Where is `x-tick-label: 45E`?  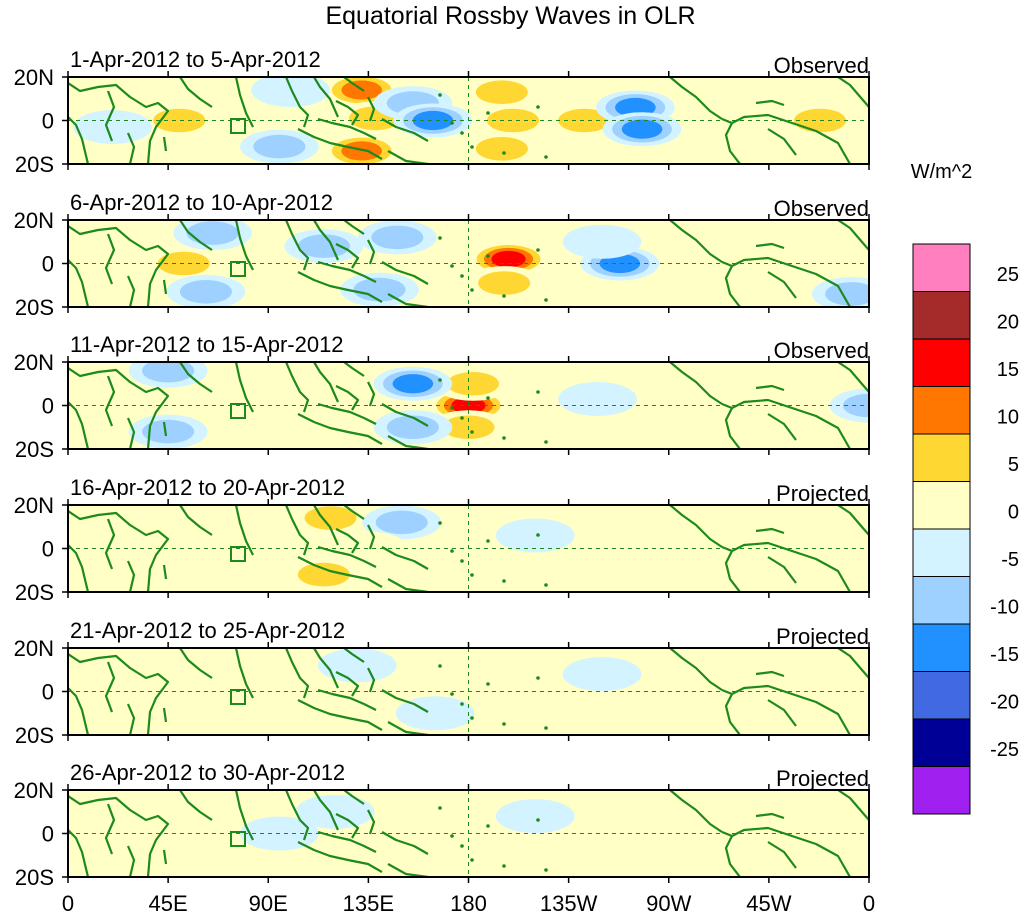 x-tick-label: 45E is located at coordinates (168, 903).